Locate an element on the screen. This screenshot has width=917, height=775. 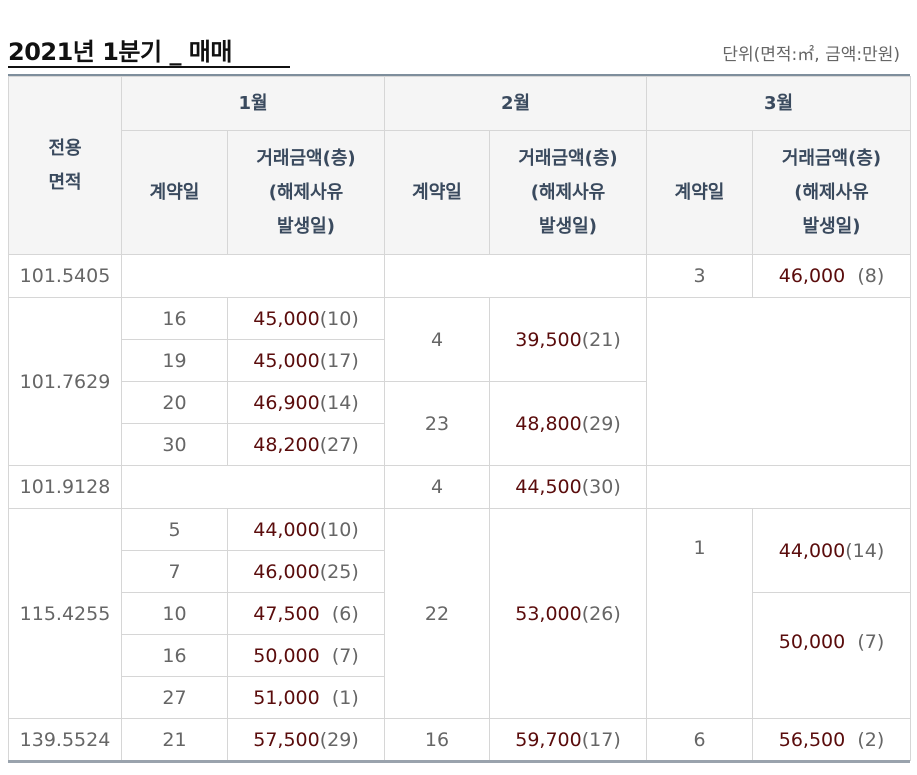
day-cell: 21 is located at coordinates (174, 739).